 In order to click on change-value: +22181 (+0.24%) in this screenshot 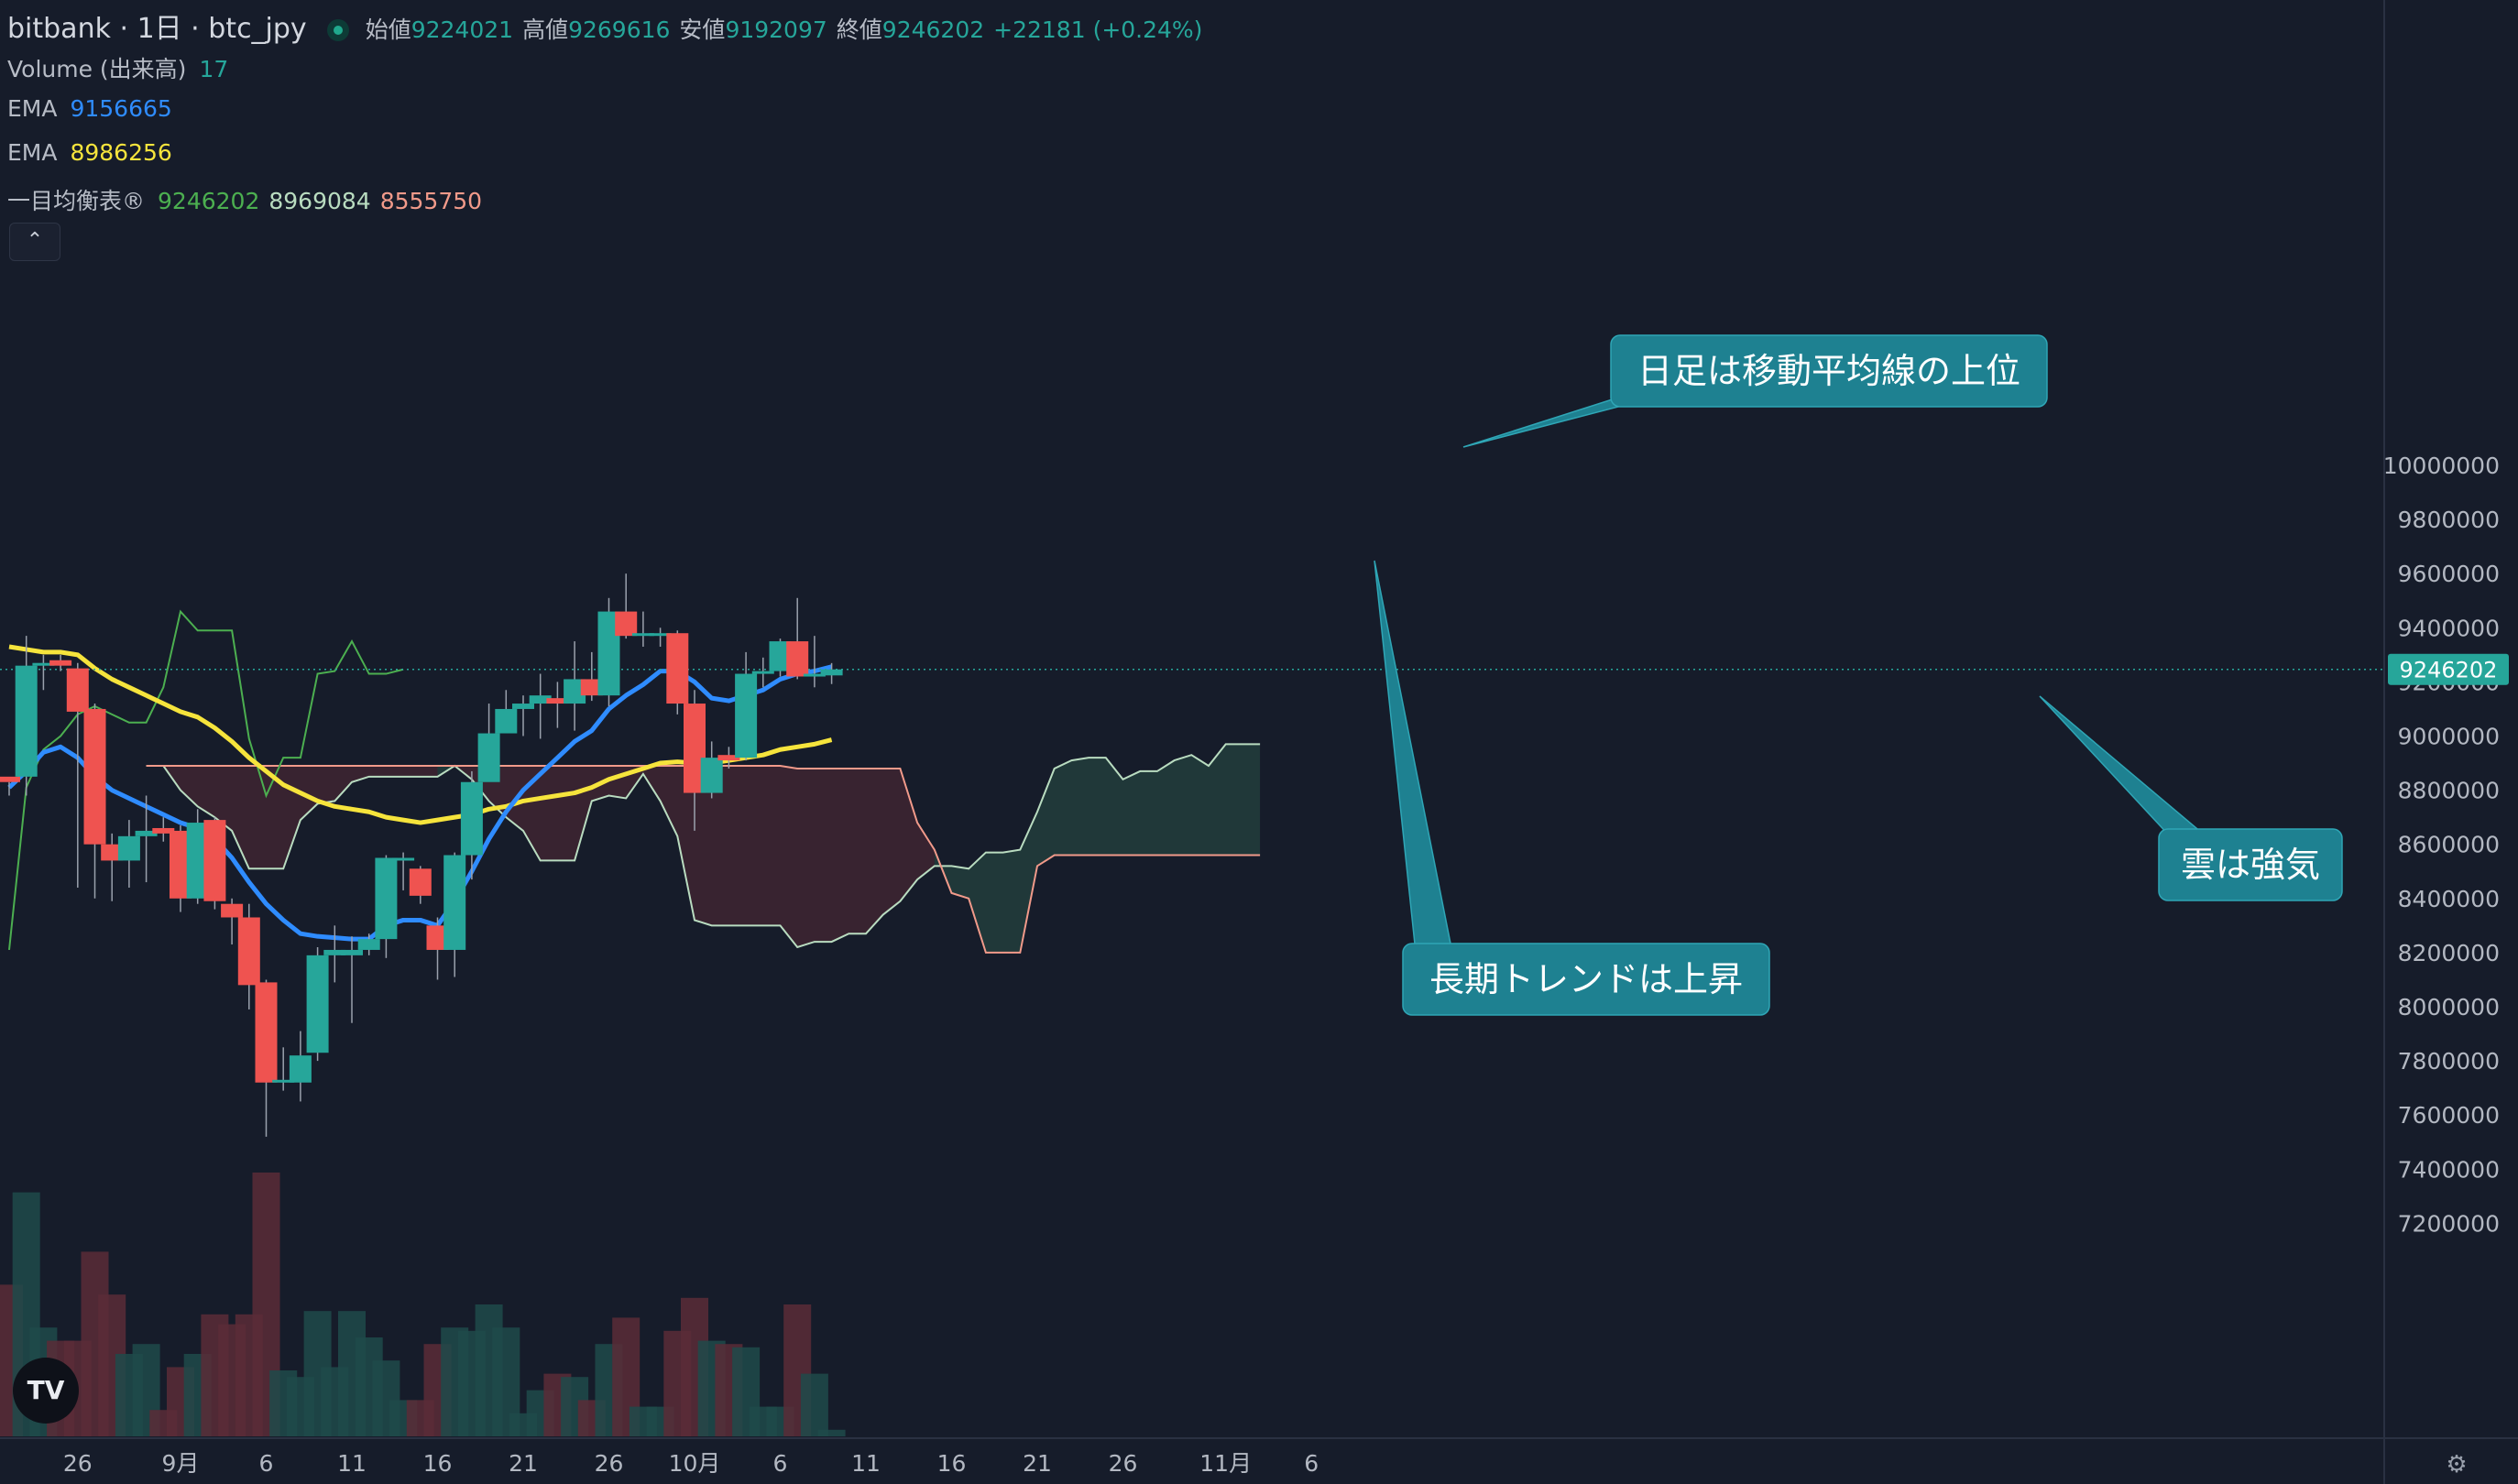, I will do `click(1098, 29)`.